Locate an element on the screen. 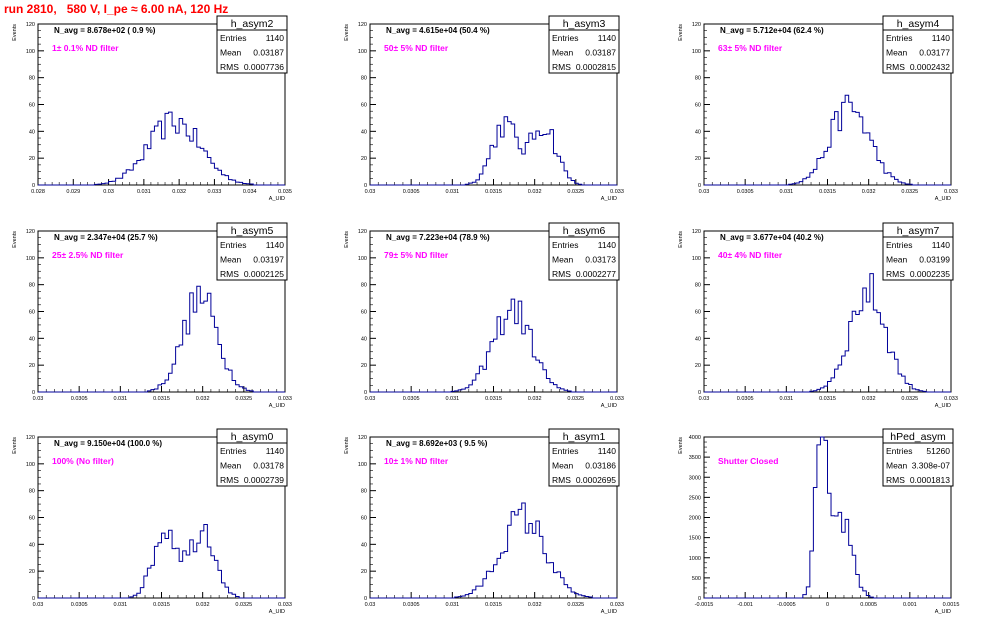  stat-value: 0.0002432 is located at coordinates (930, 67).